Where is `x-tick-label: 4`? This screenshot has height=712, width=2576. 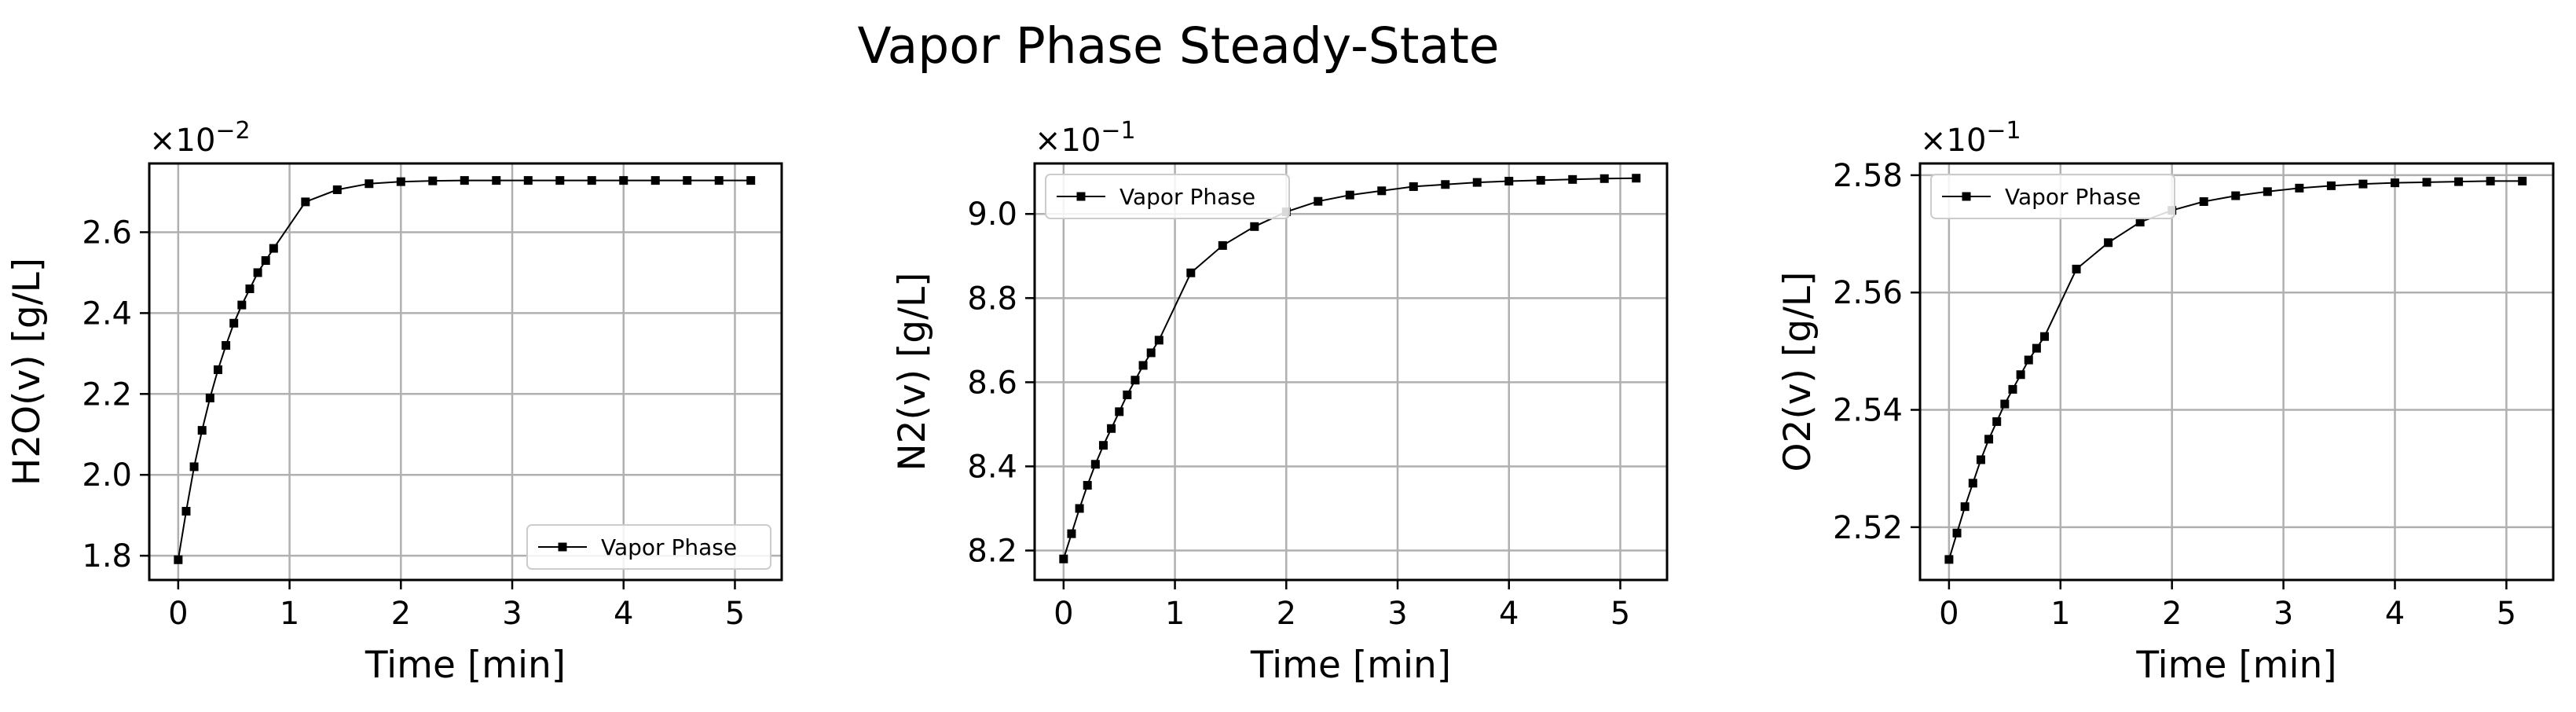
x-tick-label: 4 is located at coordinates (1509, 614).